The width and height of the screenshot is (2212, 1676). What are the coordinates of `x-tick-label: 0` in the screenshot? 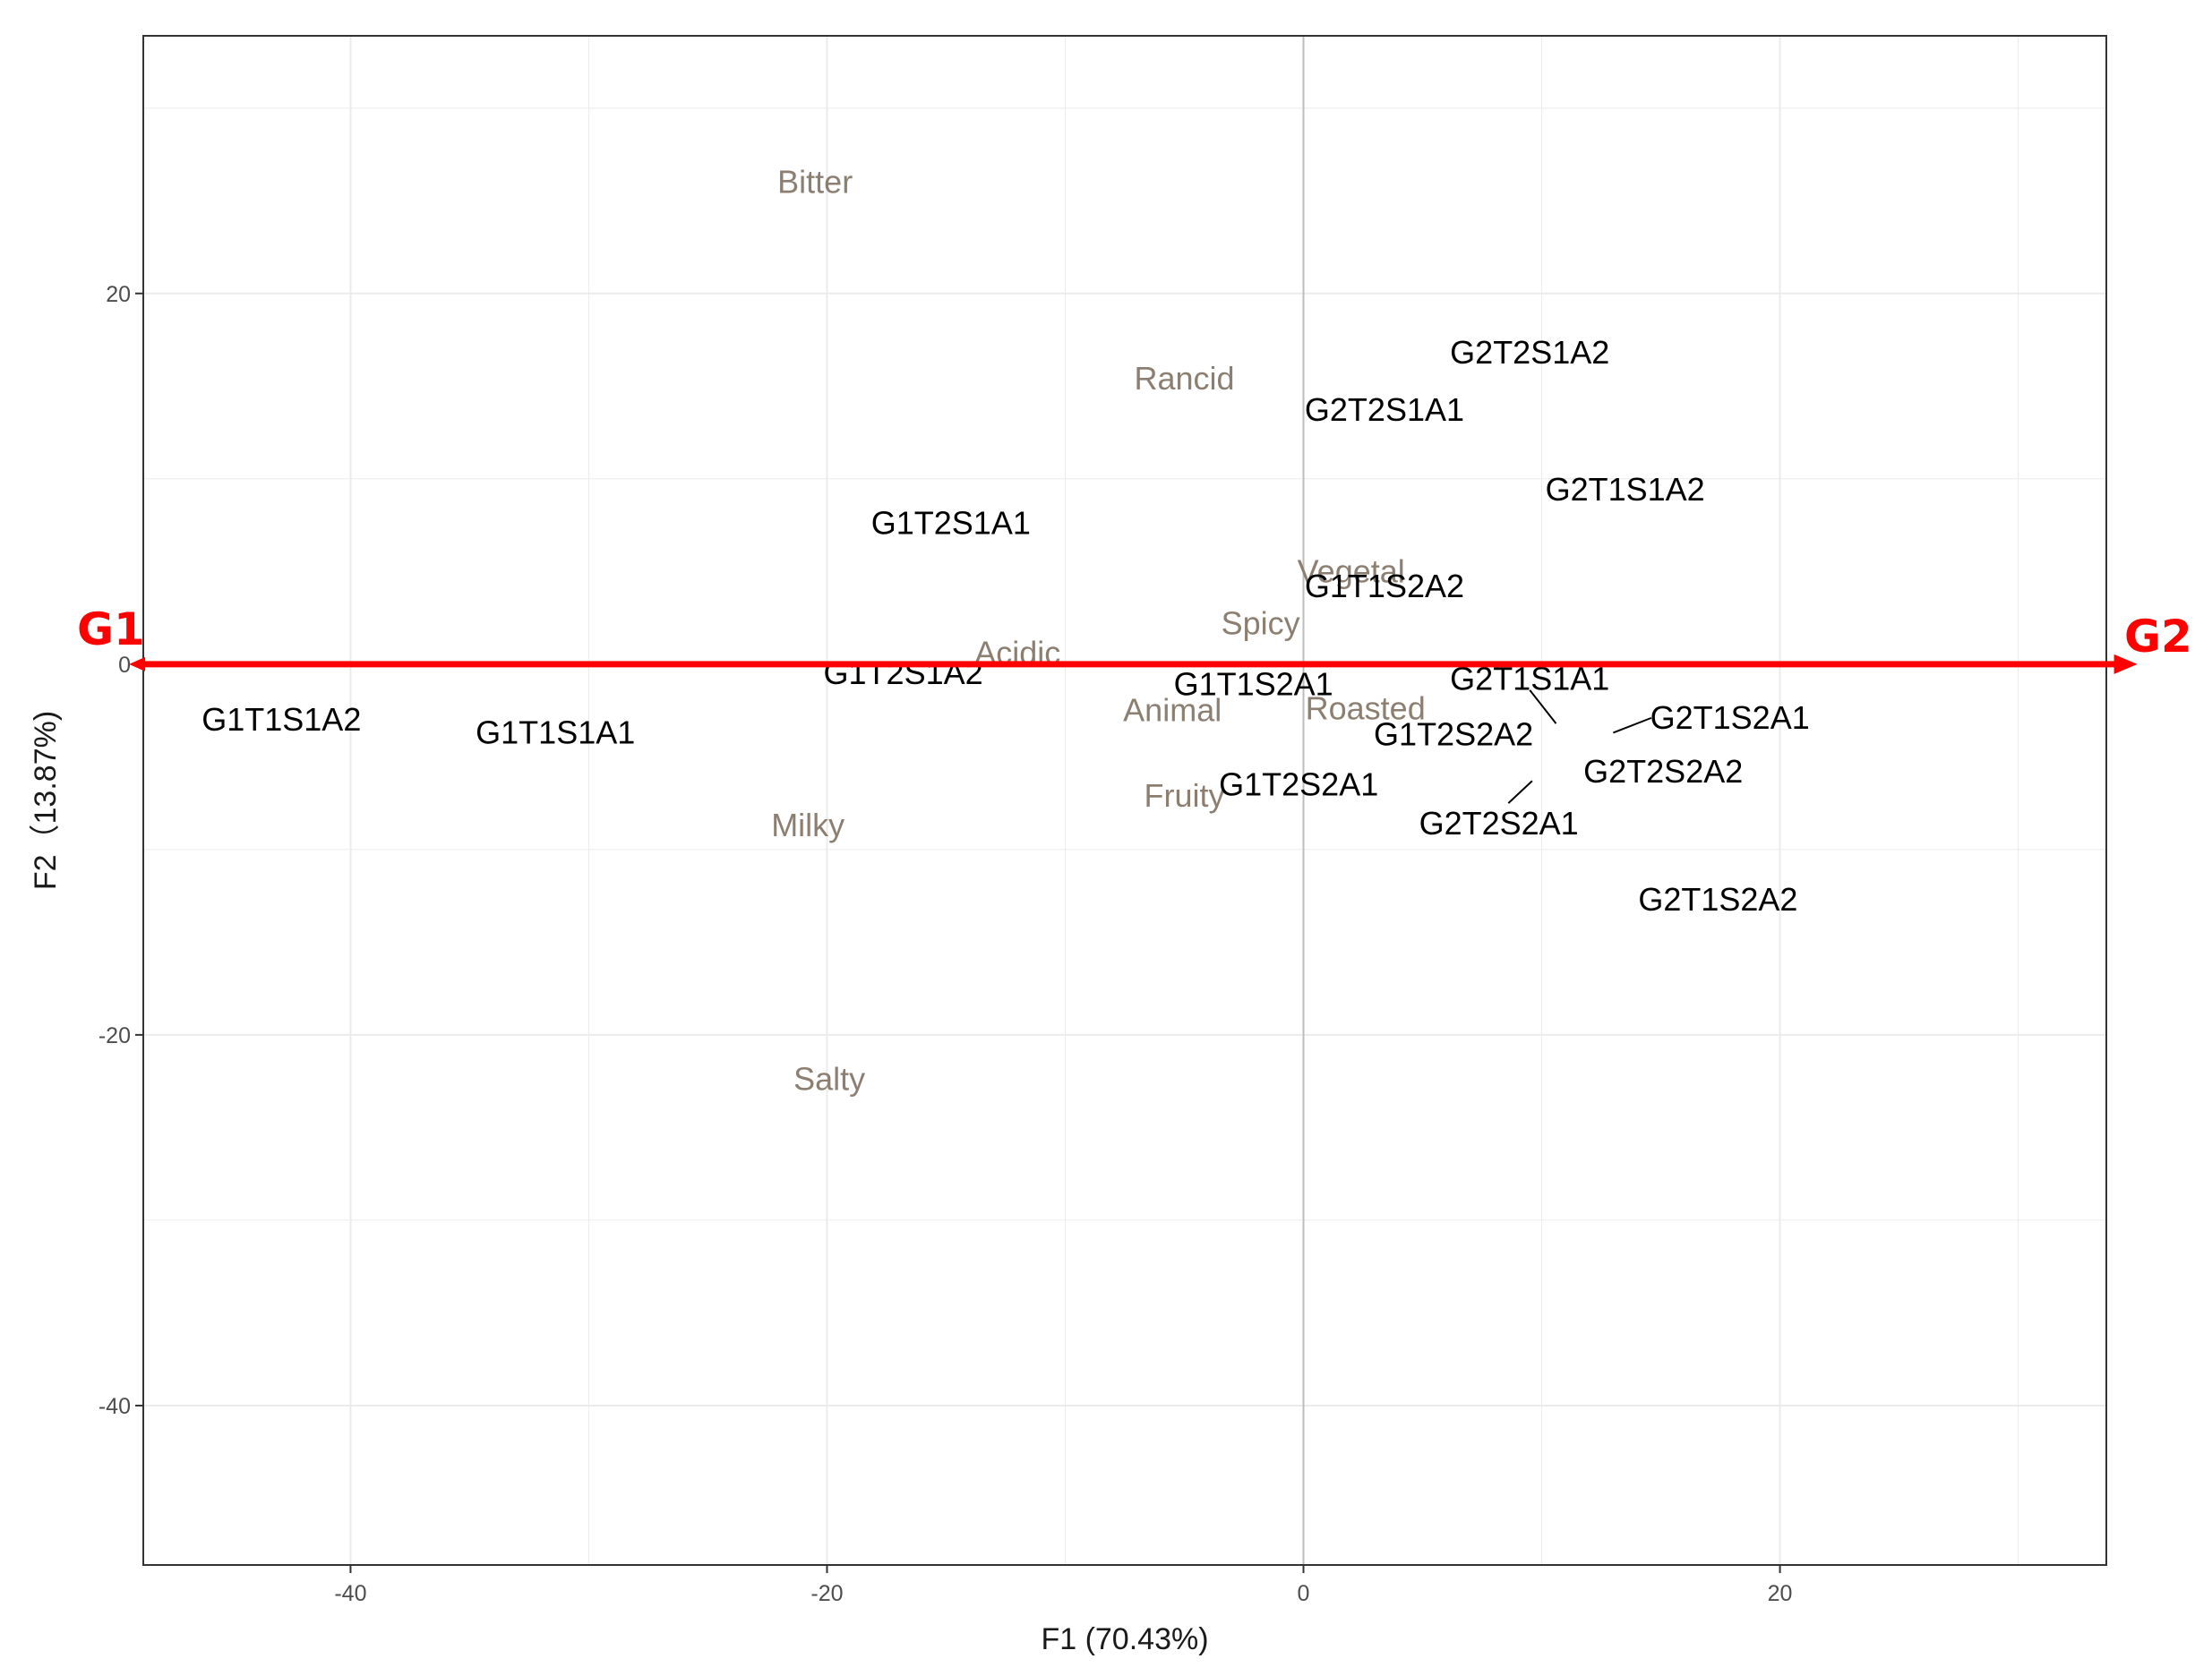 It's located at (1304, 1594).